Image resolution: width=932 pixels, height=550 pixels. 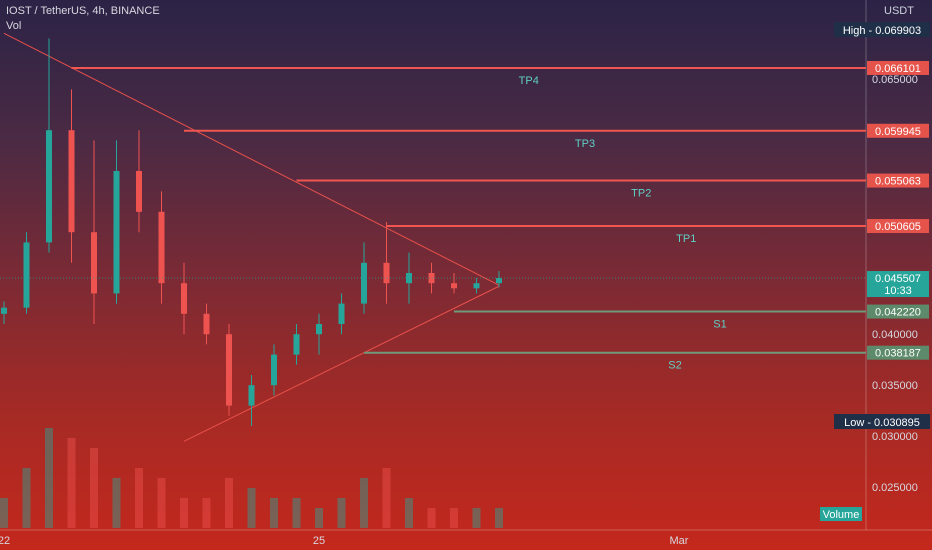 What do you see at coordinates (895, 488) in the screenshot?
I see `price-tick-label: 0.025000` at bounding box center [895, 488].